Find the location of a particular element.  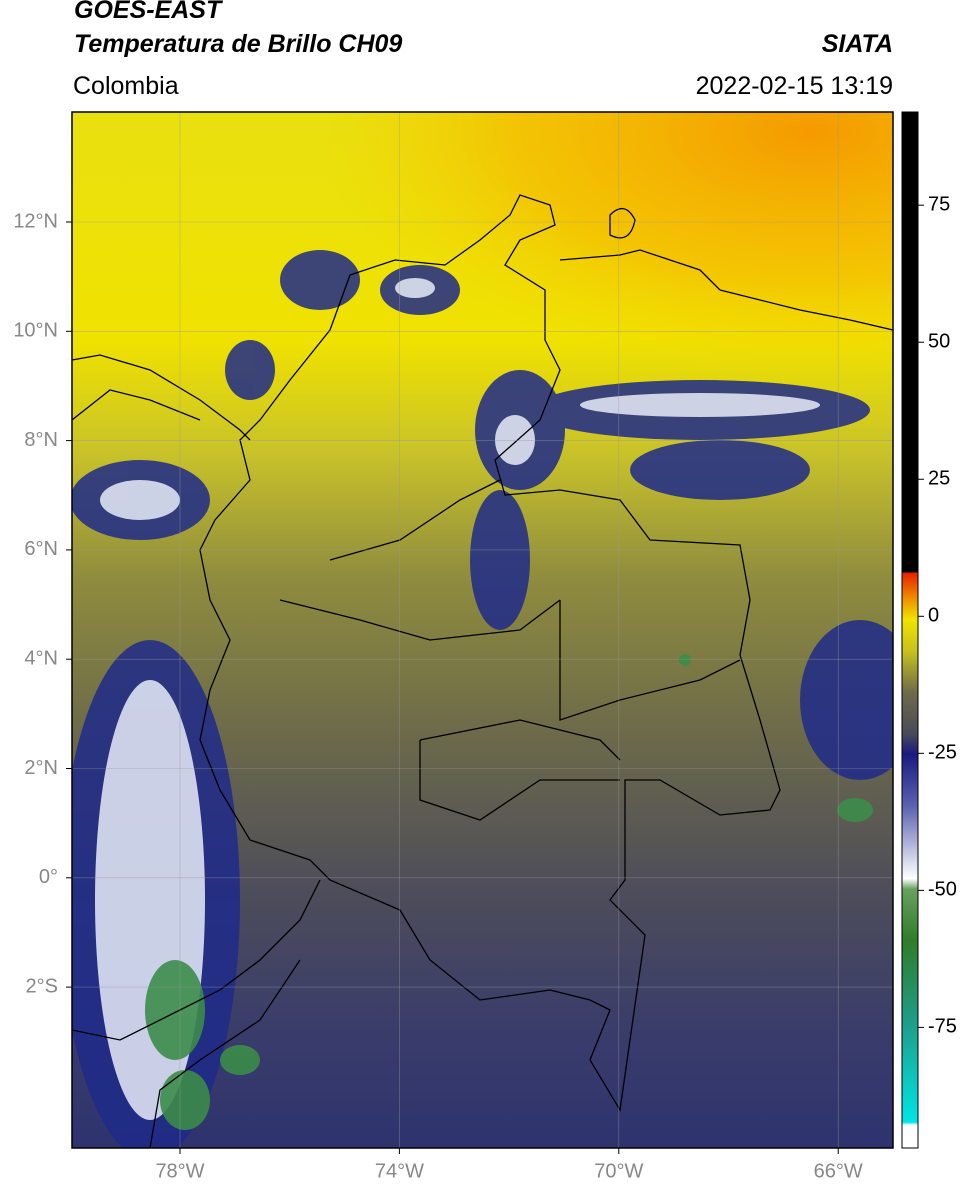

colorbar-label: -75 is located at coordinates (942, 1027).